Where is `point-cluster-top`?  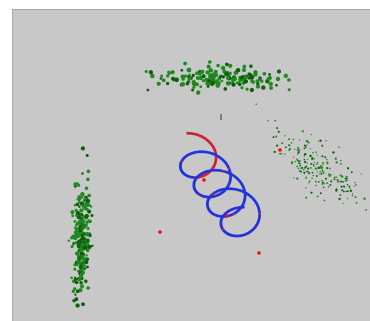
point-cluster-top is located at coordinates (217, 77).